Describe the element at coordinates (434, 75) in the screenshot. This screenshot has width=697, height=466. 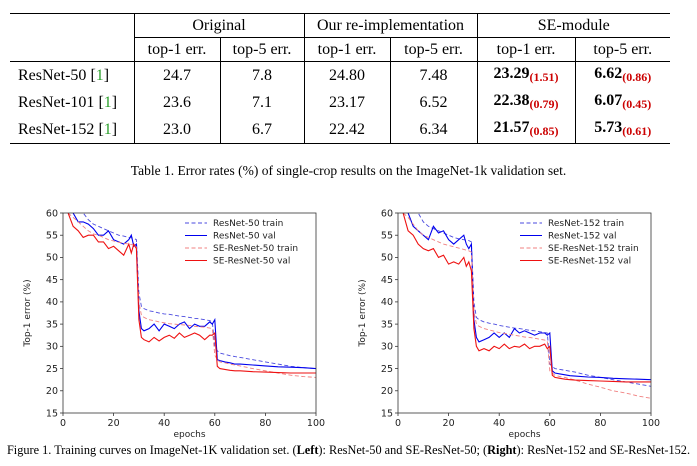
I see `re-top5-cell: 7.48` at that location.